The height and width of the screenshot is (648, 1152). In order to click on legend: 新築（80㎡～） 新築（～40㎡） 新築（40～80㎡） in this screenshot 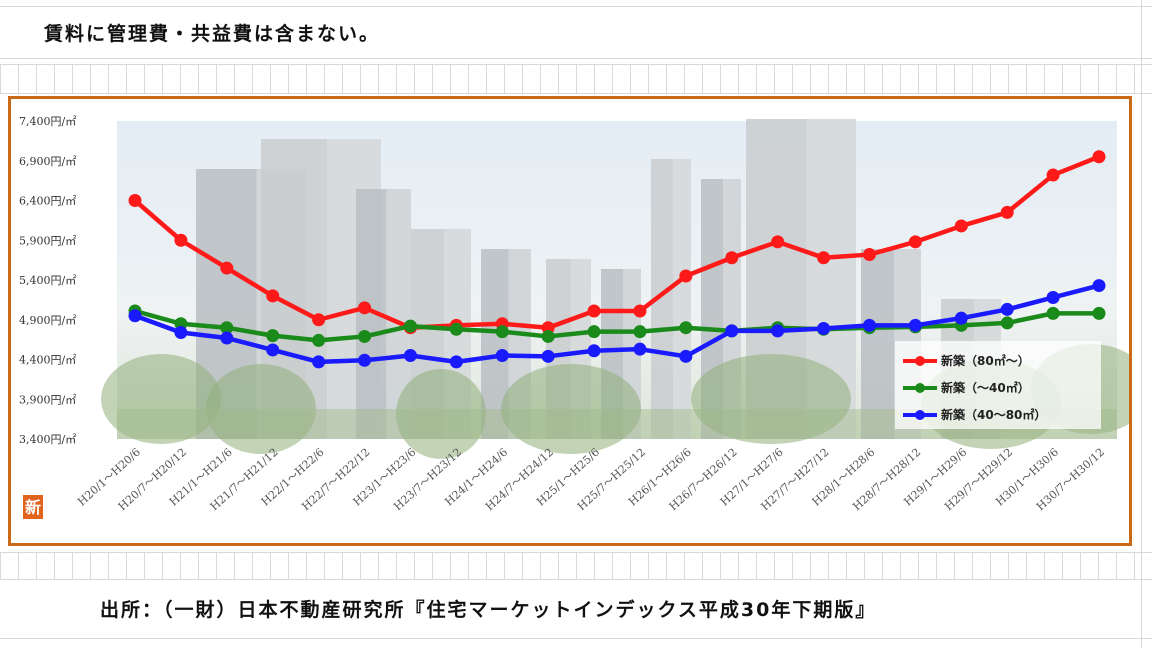, I will do `click(998, 385)`.